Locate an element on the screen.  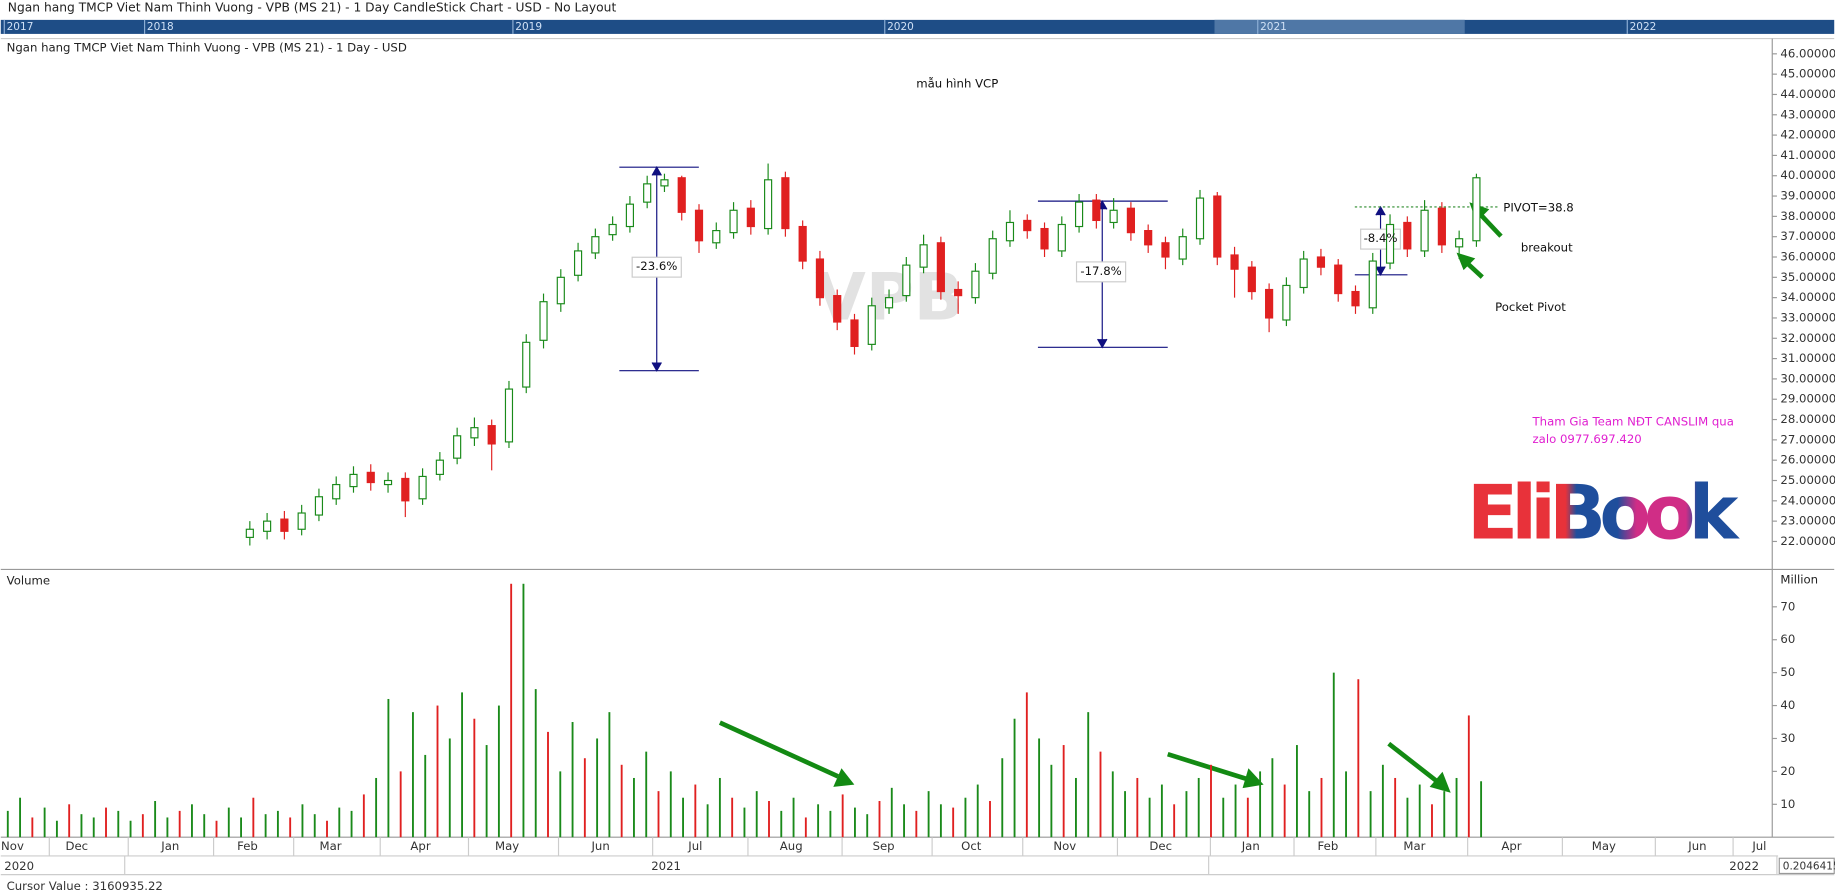
year-label: 2020 is located at coordinates (19, 866).